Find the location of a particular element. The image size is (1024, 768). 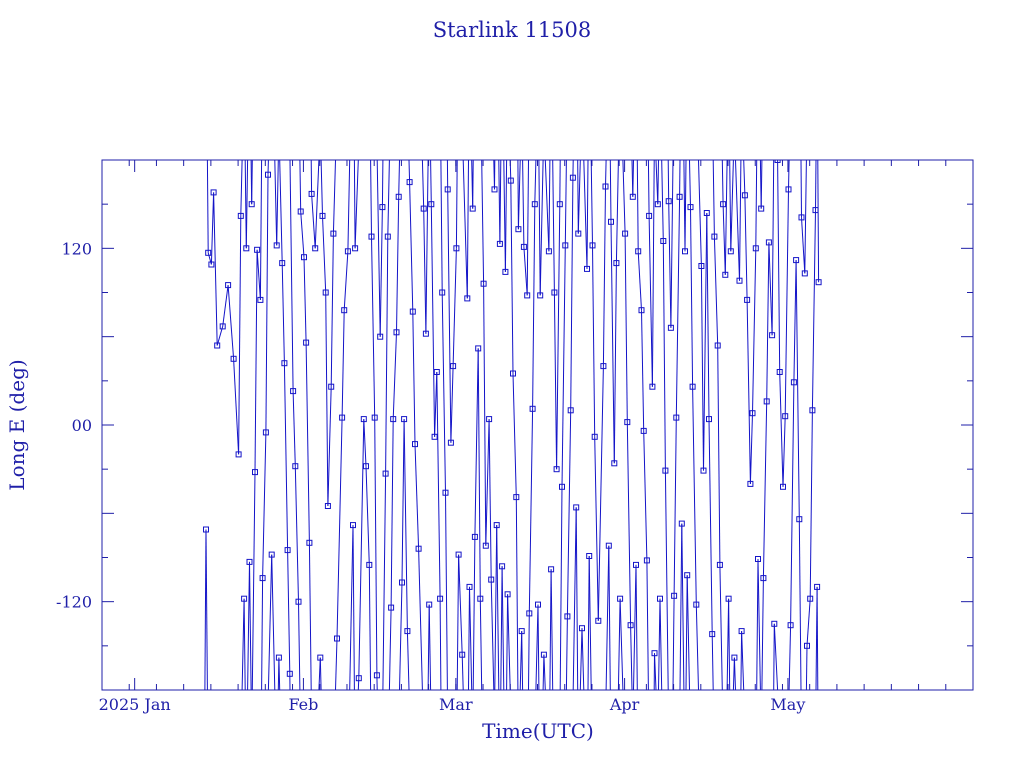

x-tick-label: Mar is located at coordinates (456, 704).